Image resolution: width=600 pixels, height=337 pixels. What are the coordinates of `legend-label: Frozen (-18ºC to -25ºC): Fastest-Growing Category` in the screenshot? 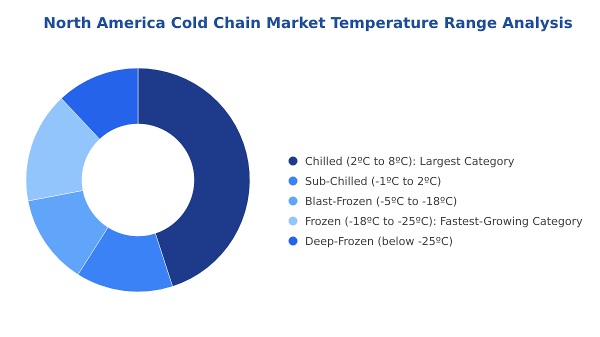 It's located at (444, 221).